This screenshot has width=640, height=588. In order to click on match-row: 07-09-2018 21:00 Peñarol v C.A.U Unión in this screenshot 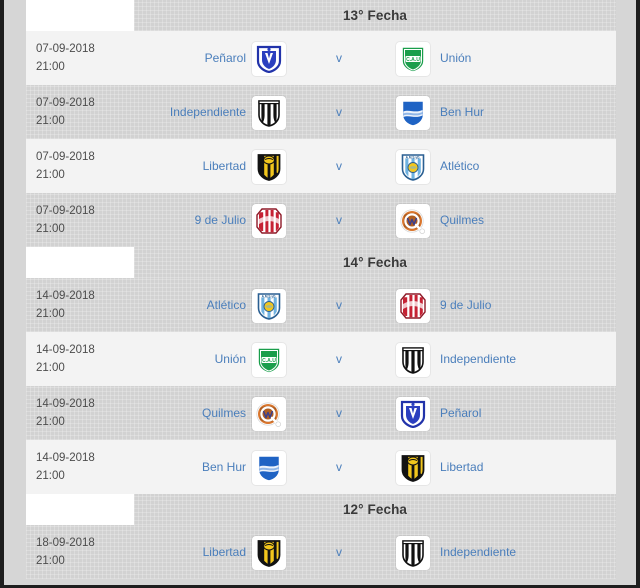, I will do `click(321, 58)`.